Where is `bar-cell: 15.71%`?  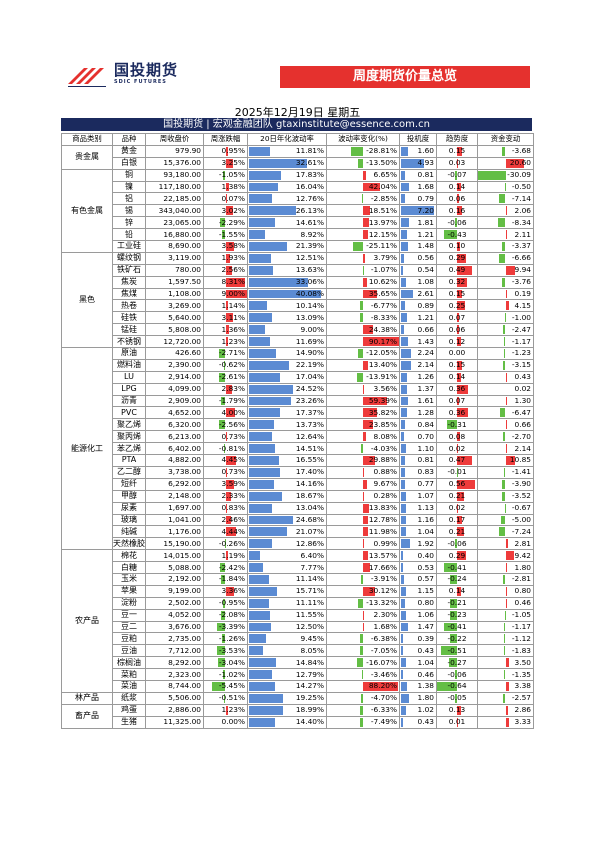 bar-cell: 15.71% is located at coordinates (287, 591).